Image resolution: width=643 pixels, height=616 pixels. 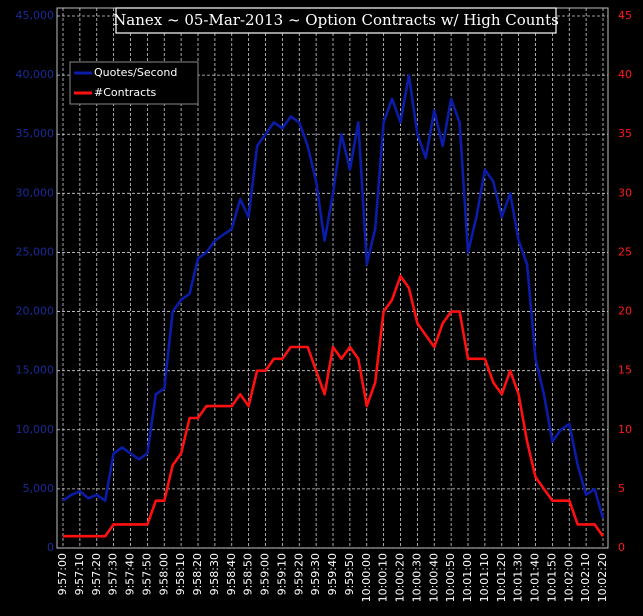 What do you see at coordinates (281, 574) in the screenshot?
I see `x-tick-label: 9:59:10` at bounding box center [281, 574].